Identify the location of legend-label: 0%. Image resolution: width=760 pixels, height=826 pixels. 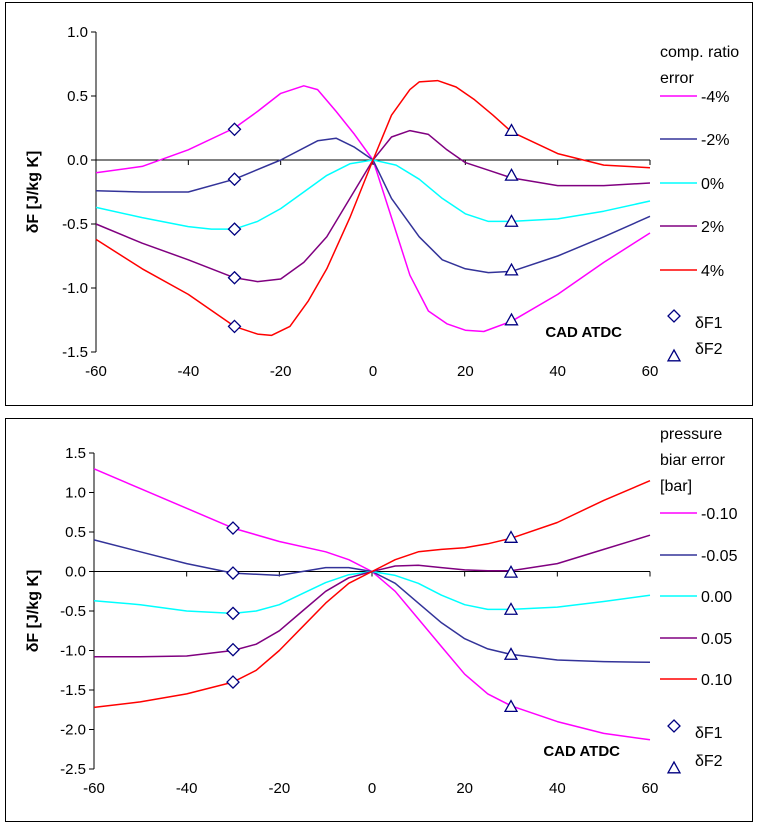
(712, 184).